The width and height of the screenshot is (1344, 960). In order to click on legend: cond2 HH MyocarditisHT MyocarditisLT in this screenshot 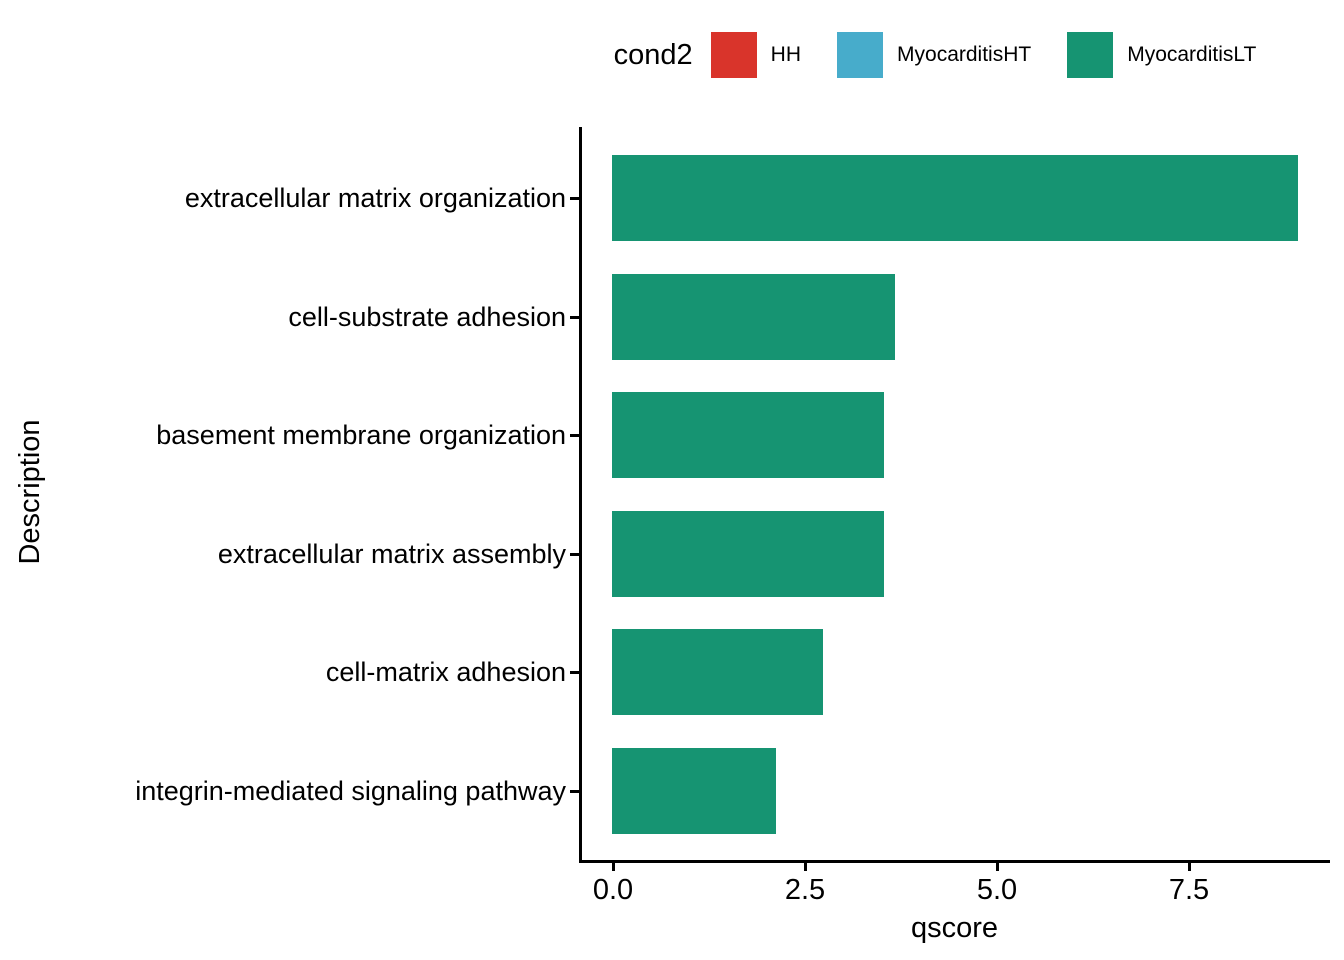, I will do `click(935, 55)`.